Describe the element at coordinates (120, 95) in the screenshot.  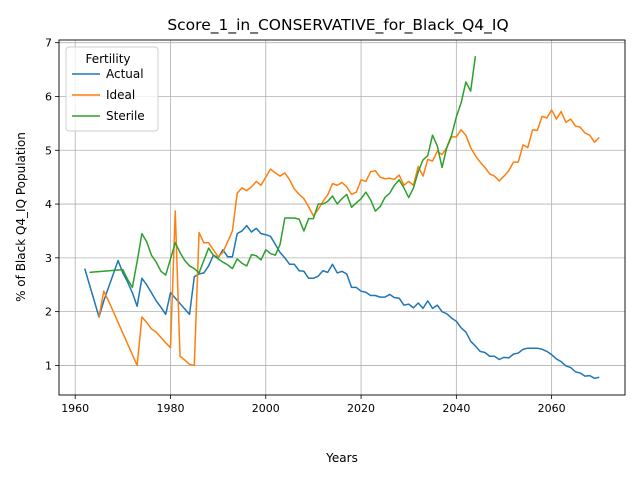
I see `legend-label-ideal: Ideal` at that location.